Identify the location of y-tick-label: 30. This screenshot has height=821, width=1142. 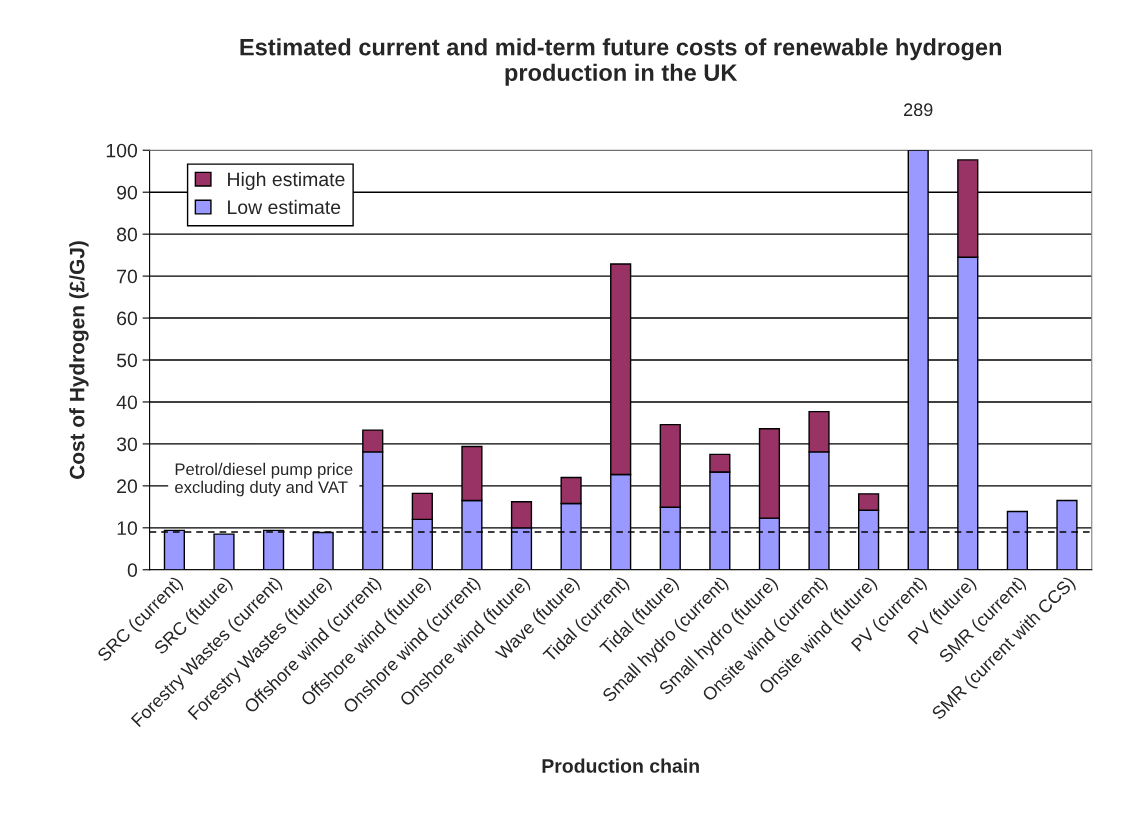
(127, 444).